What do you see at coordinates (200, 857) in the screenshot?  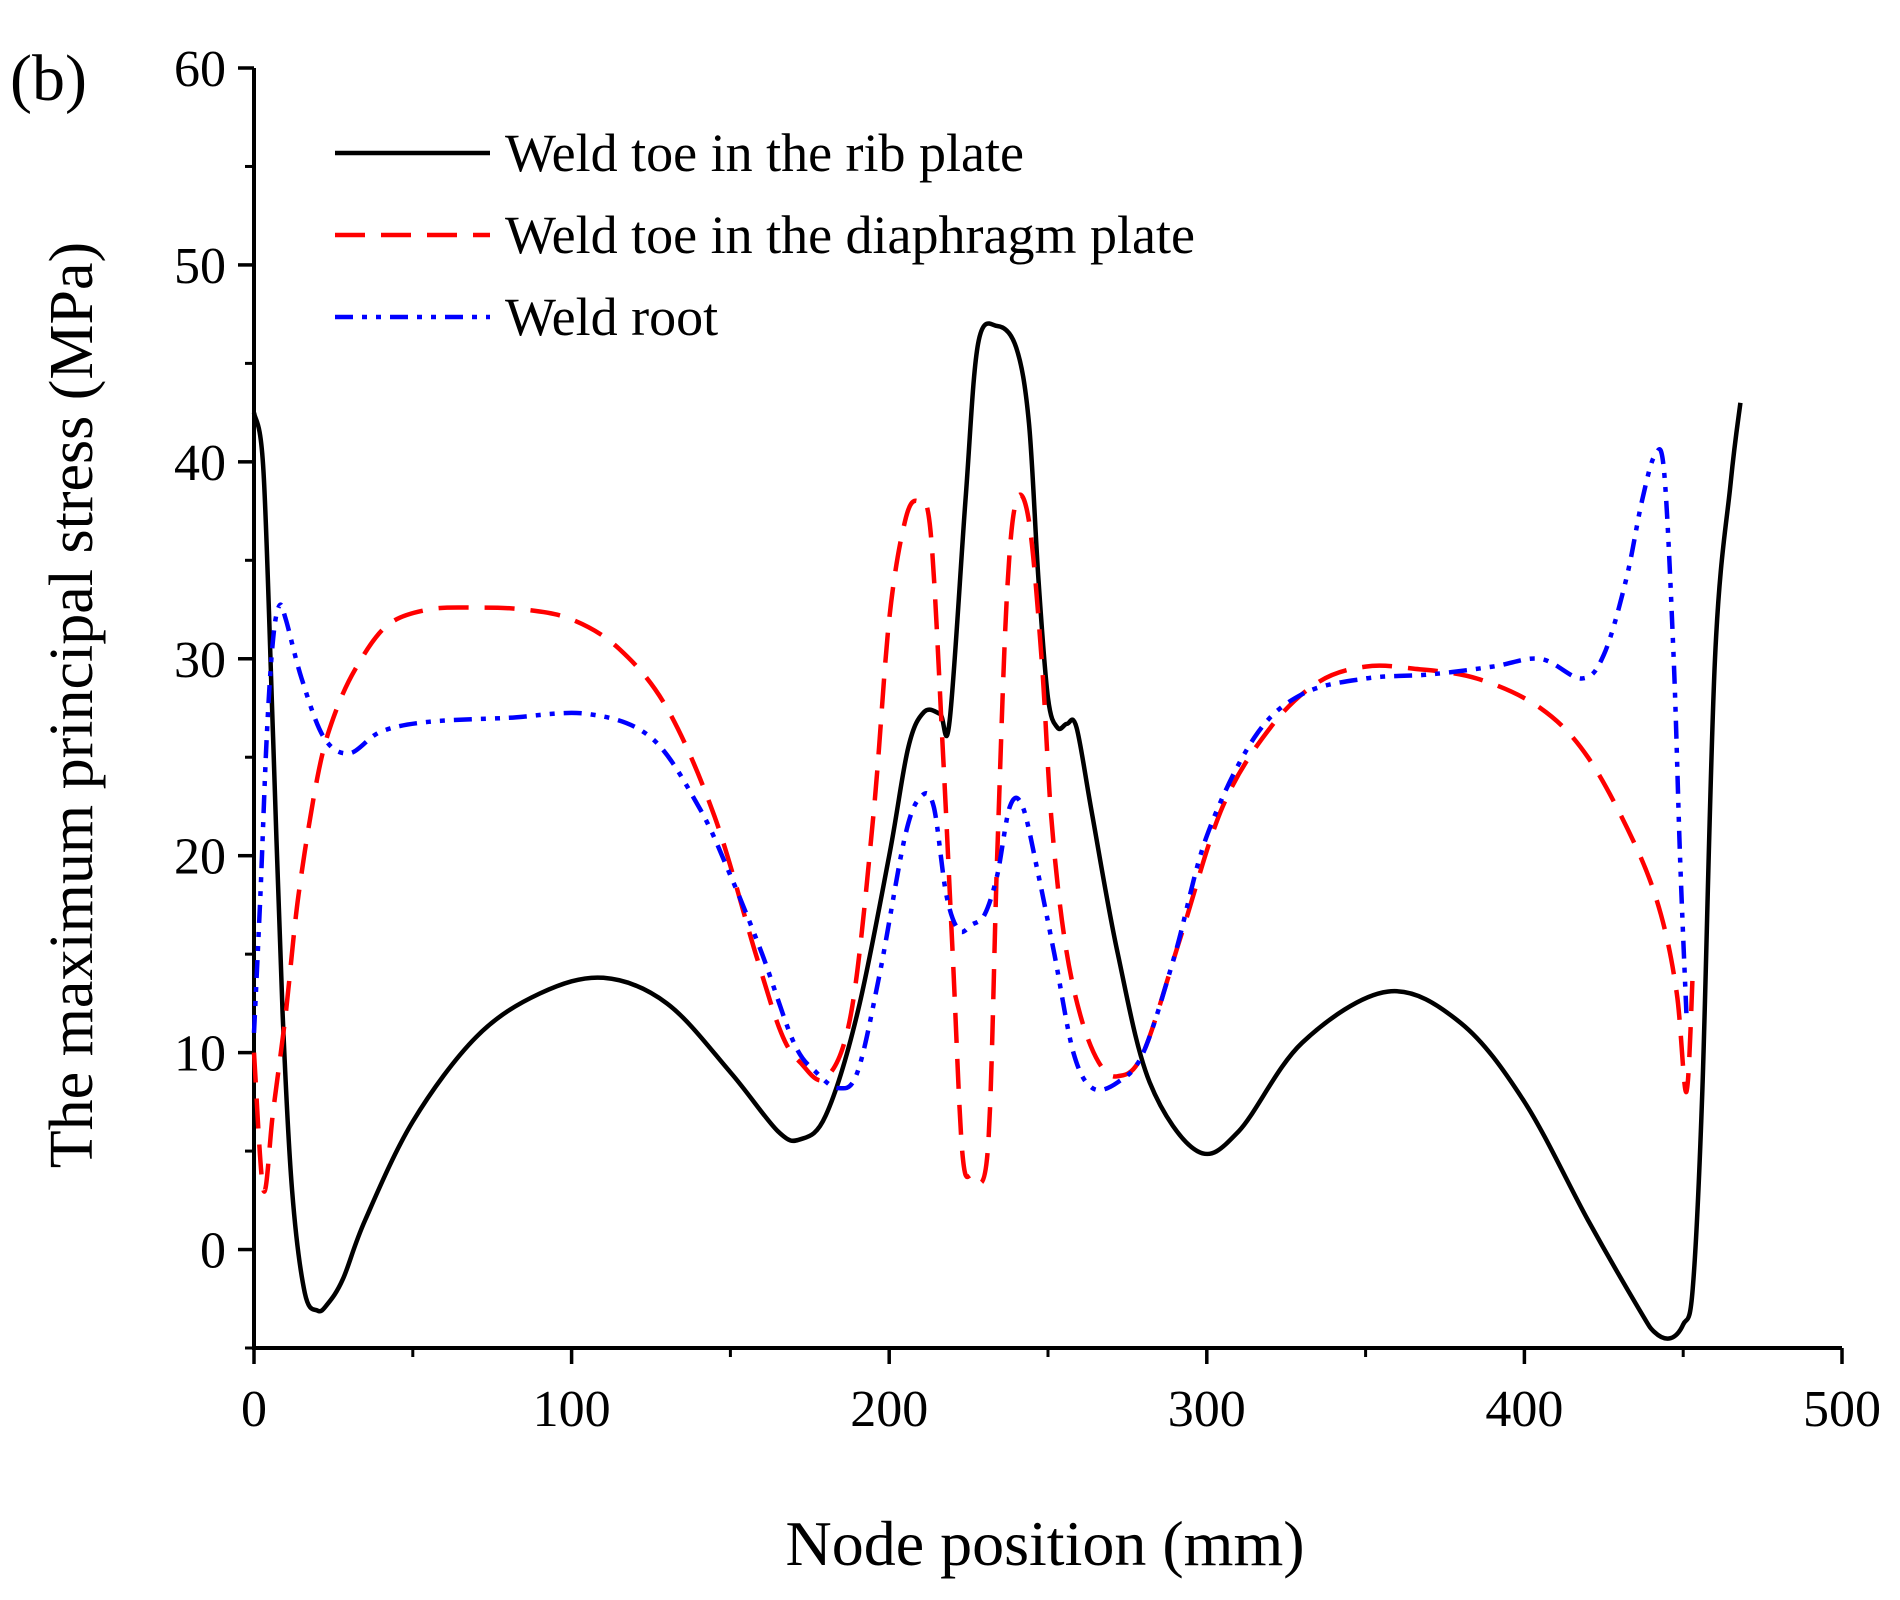 I see `y-tick-label: 20` at bounding box center [200, 857].